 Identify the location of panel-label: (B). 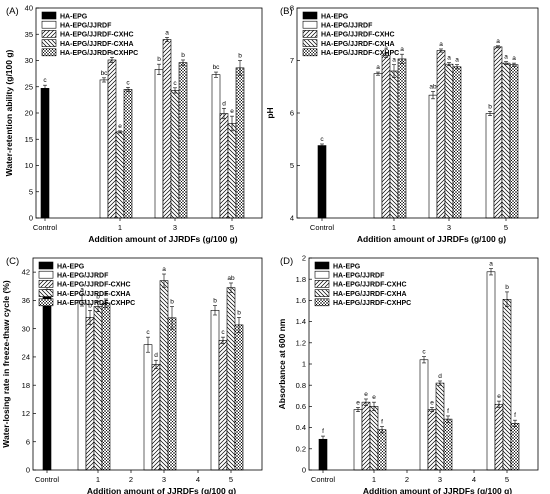
(286, 11).